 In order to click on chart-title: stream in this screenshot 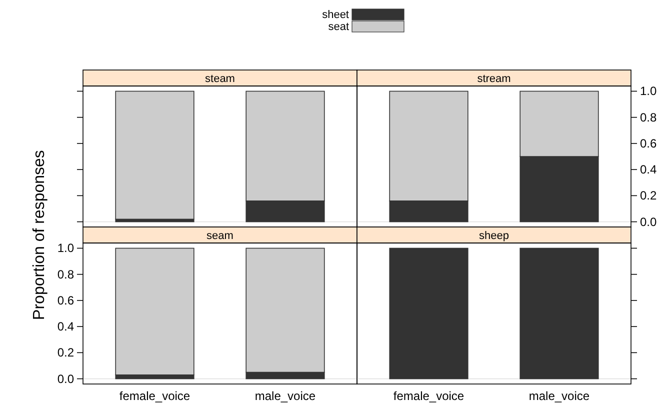, I will do `click(494, 79)`.